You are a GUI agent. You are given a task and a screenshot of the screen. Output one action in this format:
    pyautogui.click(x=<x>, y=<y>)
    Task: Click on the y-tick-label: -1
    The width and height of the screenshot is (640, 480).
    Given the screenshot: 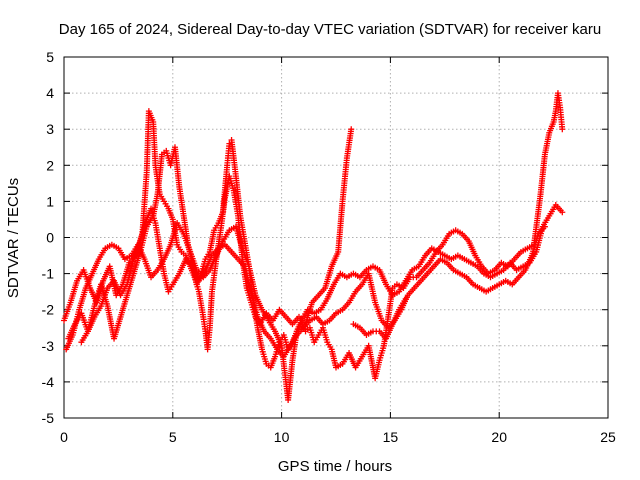 What is the action you would take?
    pyautogui.click(x=48, y=274)
    